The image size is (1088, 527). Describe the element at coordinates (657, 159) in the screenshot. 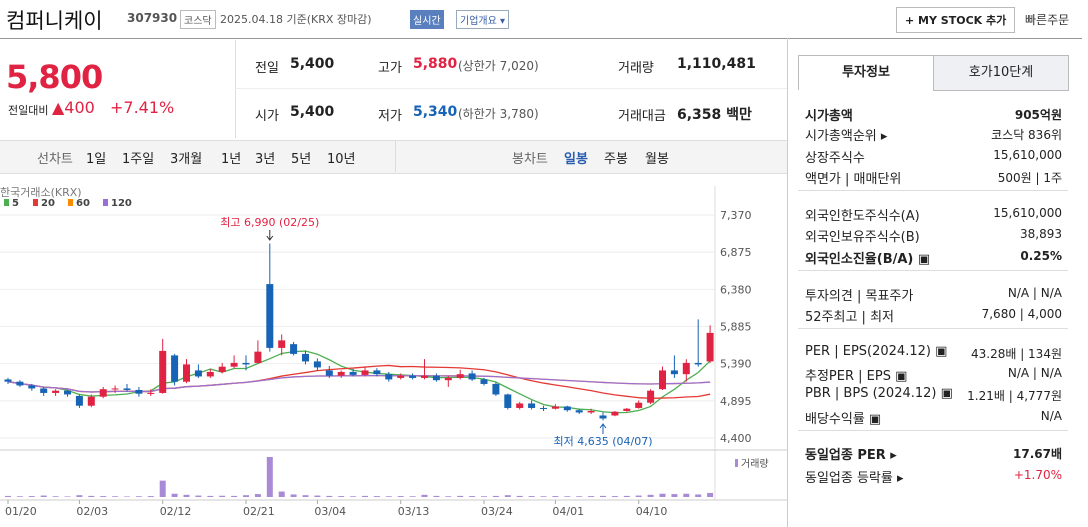

I see `candle-tab: 월봉` at that location.